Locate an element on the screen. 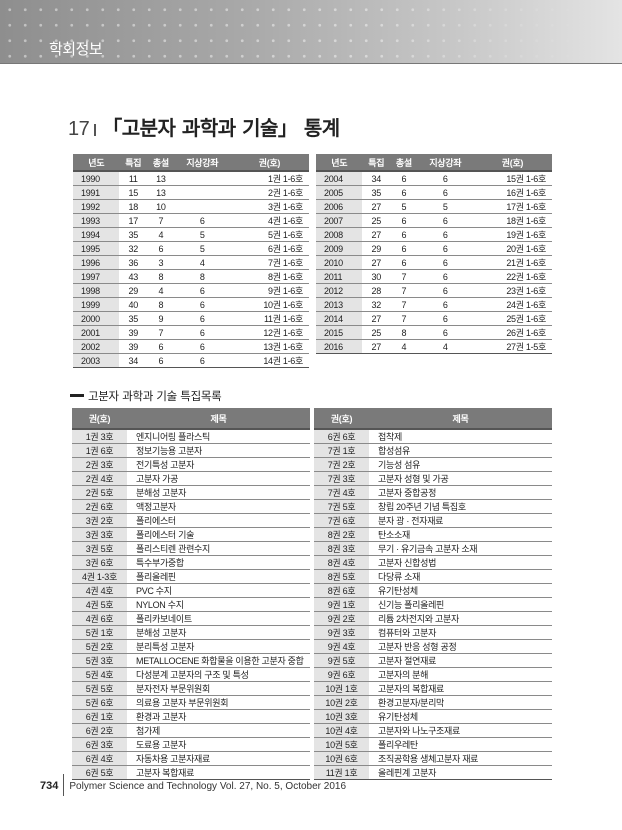 The height and width of the screenshot is (830, 622). table-row: 2006 27 5 5 17권 1-6호 is located at coordinates (434, 206).